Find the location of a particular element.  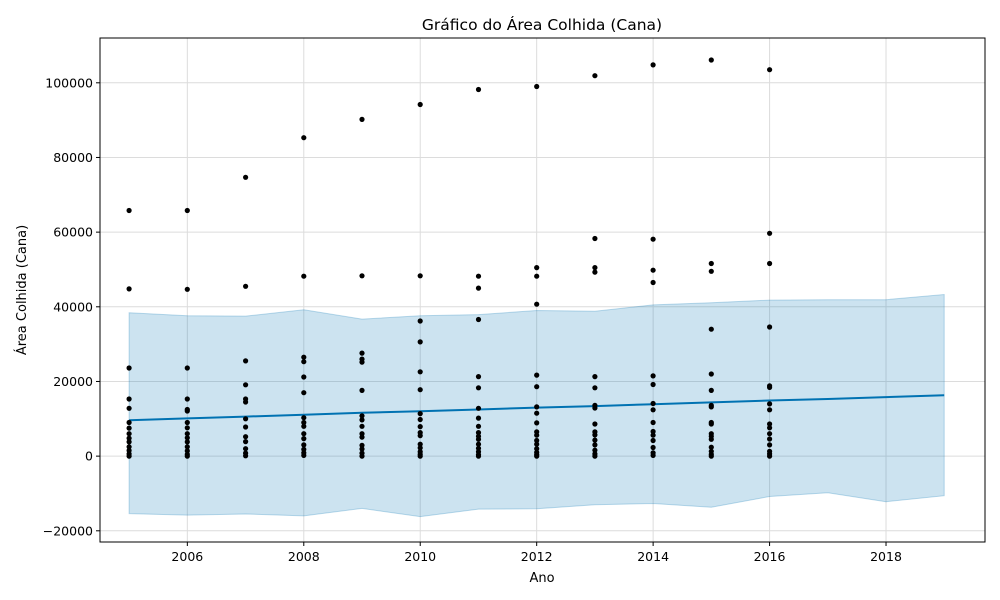

x-tick-label: 2018 is located at coordinates (886, 556).